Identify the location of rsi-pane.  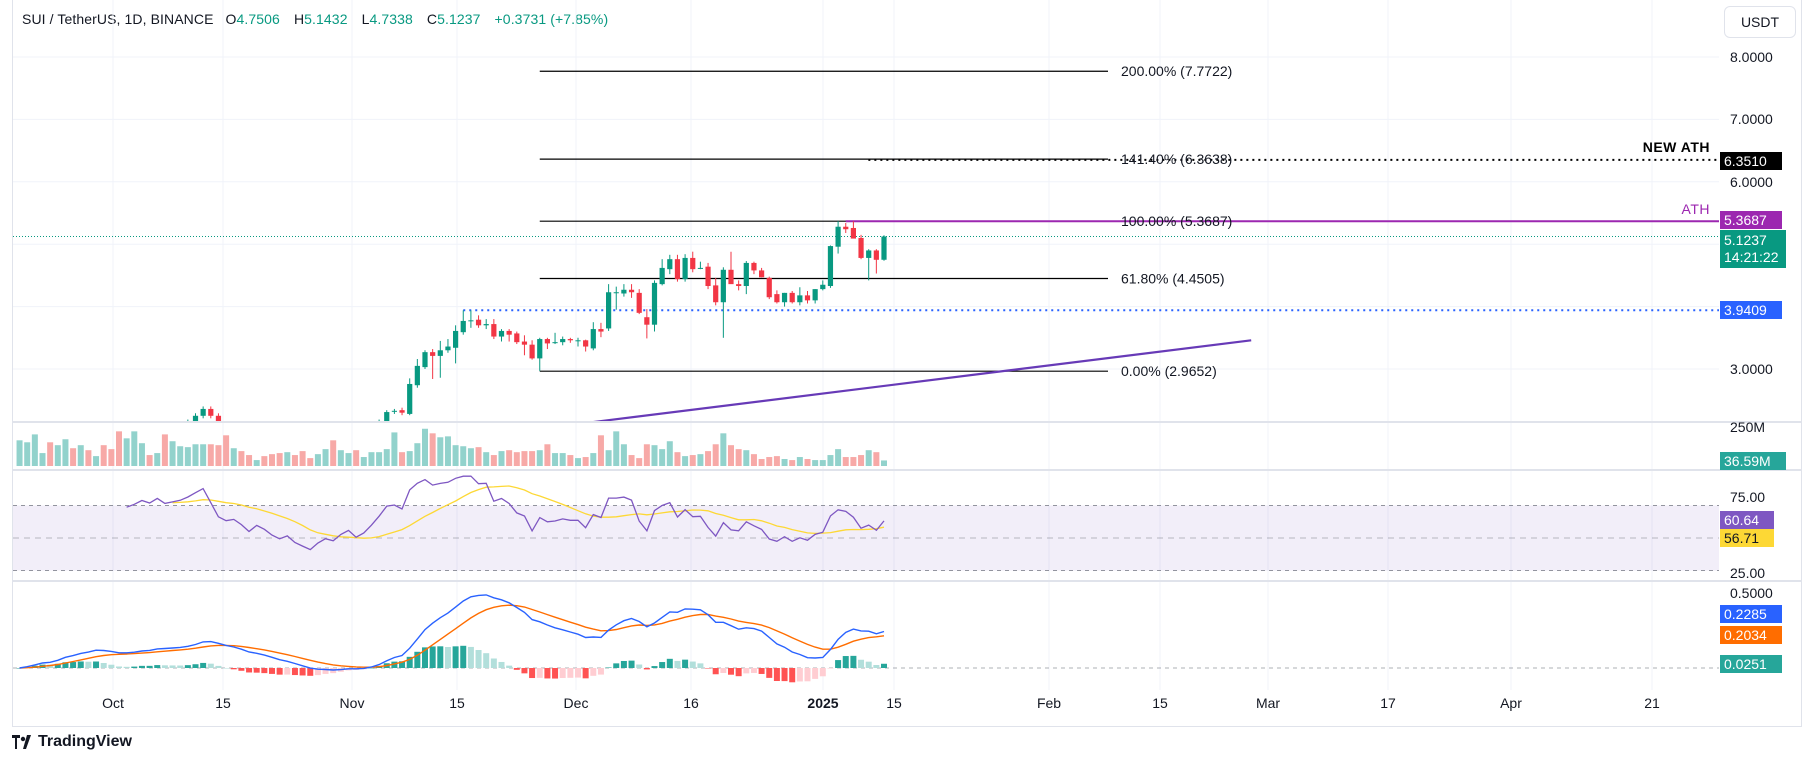
(866, 523).